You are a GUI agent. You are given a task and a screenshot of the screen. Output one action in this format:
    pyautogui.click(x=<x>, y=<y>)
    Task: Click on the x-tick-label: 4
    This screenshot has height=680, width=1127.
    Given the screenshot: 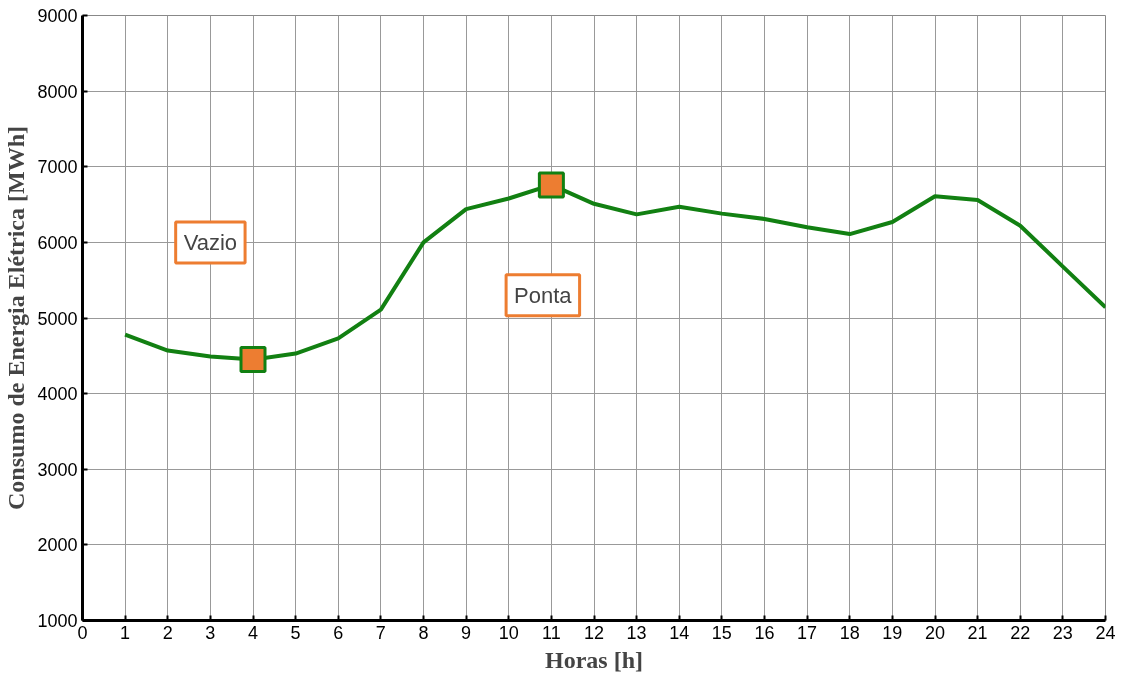 What is the action you would take?
    pyautogui.click(x=253, y=632)
    